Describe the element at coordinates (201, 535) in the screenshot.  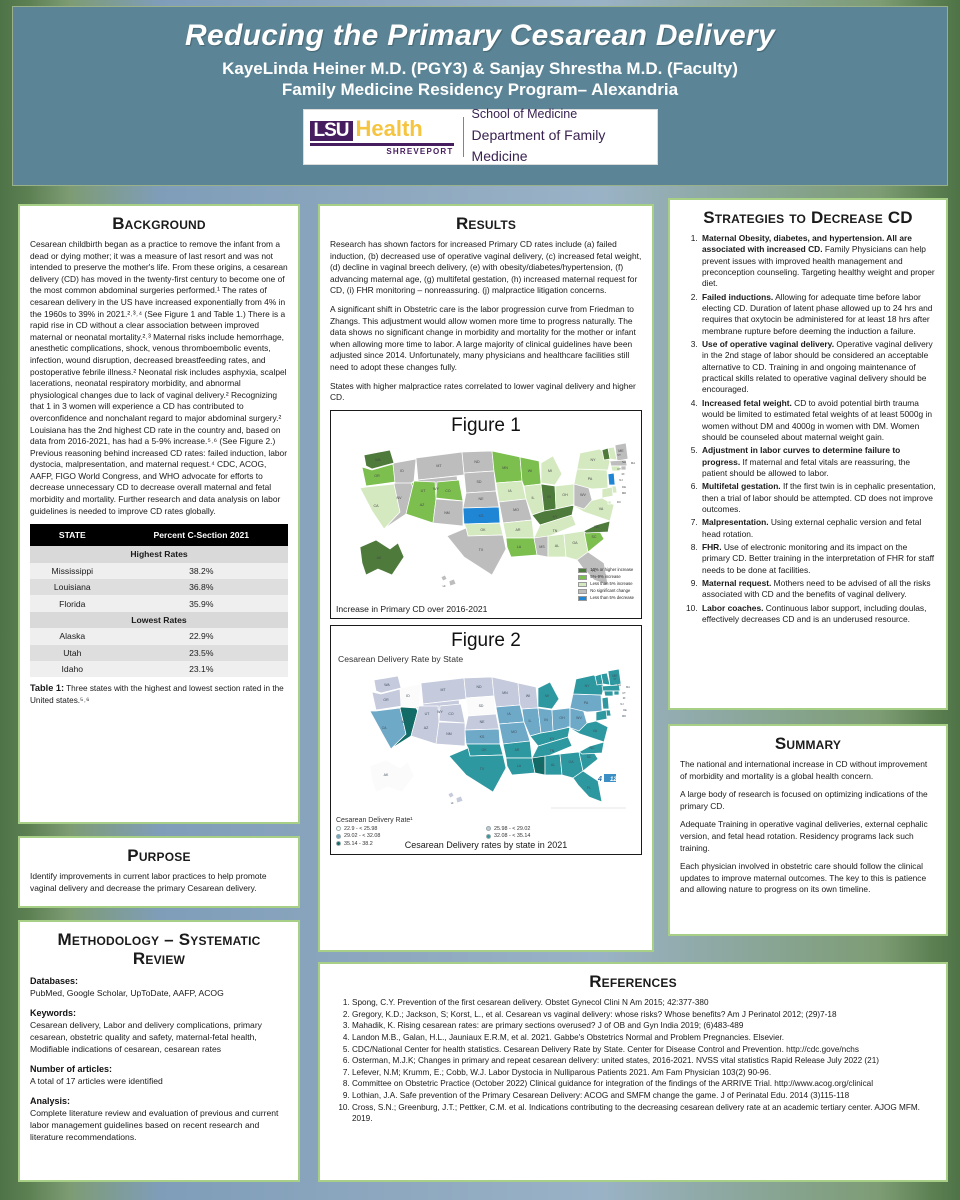
I see `table-col-percent: Percent C-Section 2021` at that location.